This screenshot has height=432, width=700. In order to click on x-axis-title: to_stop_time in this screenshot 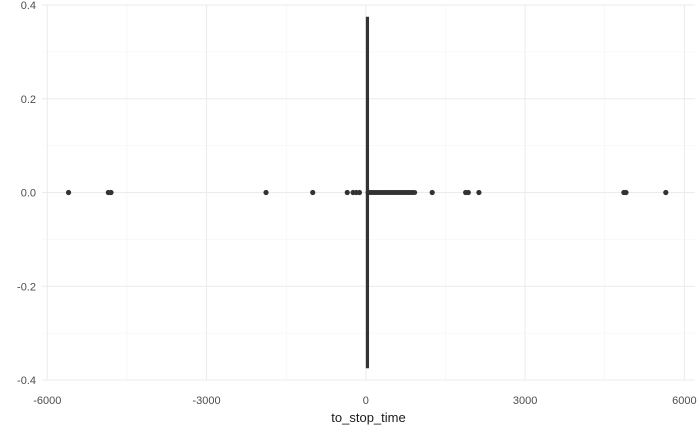, I will do `click(368, 417)`.